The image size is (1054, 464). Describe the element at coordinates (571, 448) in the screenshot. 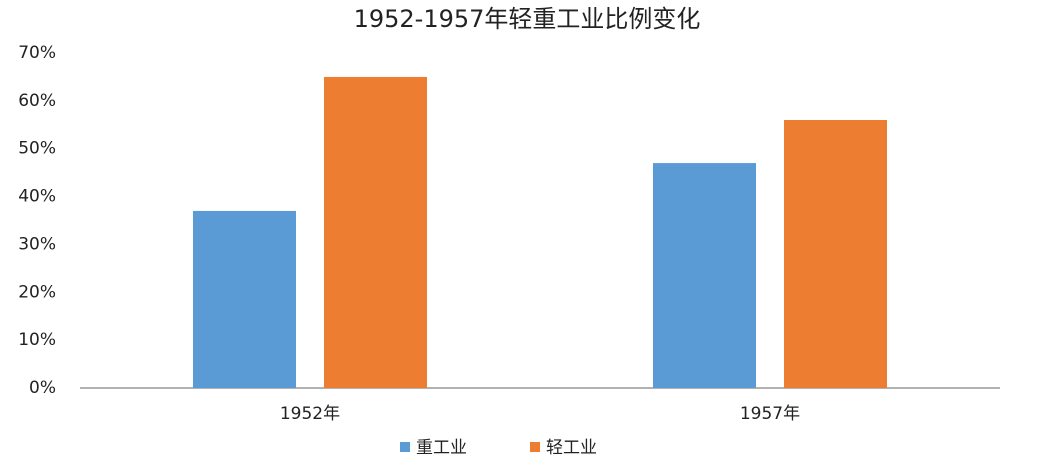

I see `legend-label: 轻工业` at that location.